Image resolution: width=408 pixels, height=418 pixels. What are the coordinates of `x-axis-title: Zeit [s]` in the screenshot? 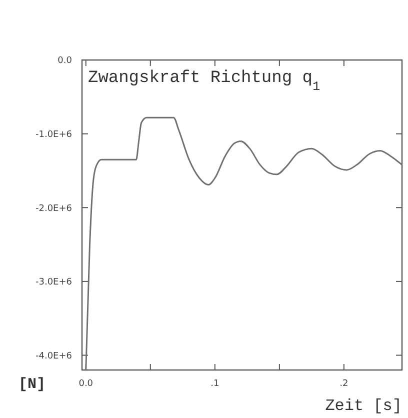 It's located at (363, 406).